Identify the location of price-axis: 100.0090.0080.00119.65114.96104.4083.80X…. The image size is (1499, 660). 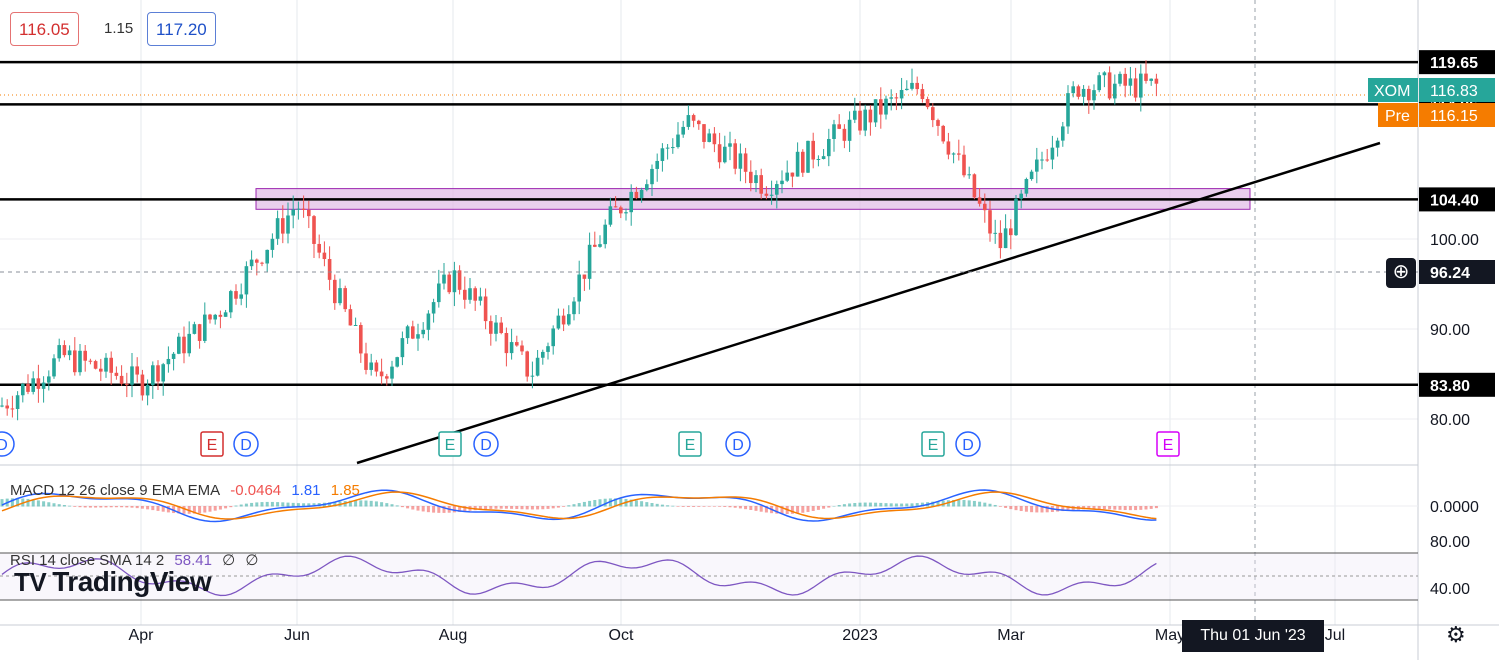
(1431, 324).